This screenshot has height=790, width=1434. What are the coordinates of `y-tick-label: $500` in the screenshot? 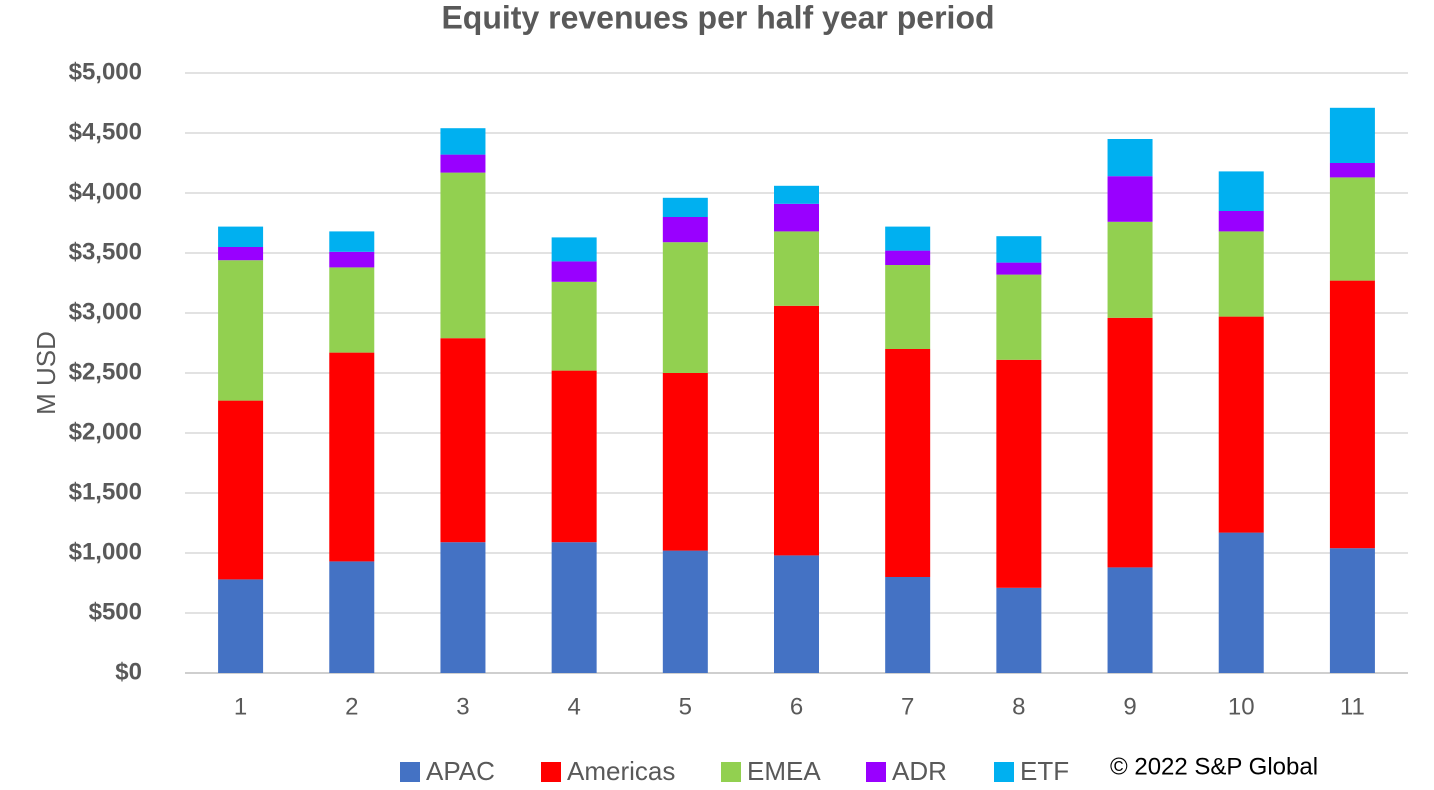 It's located at (115, 611).